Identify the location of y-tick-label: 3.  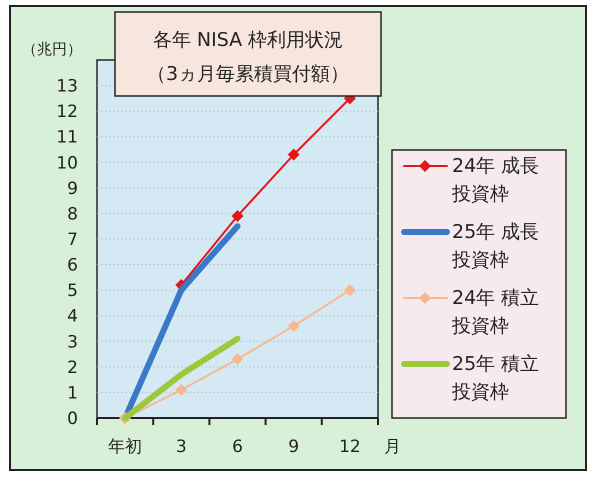
(72, 342).